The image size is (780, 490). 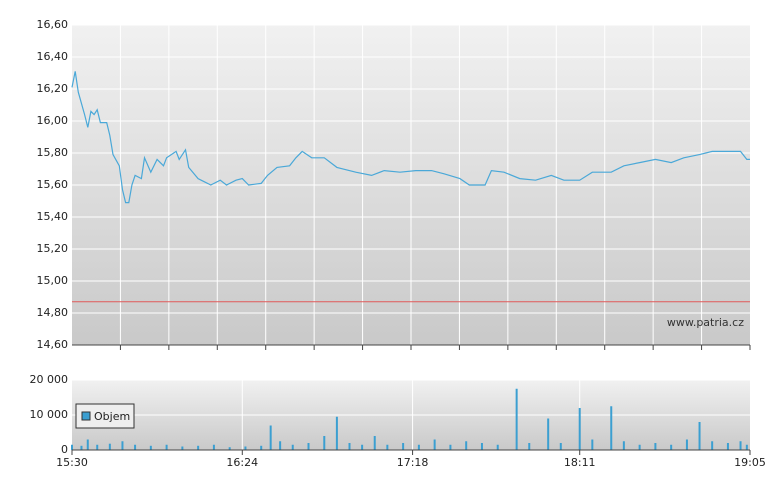 What do you see at coordinates (53, 184) in the screenshot?
I see `y-tick-label: 15,60` at bounding box center [53, 184].